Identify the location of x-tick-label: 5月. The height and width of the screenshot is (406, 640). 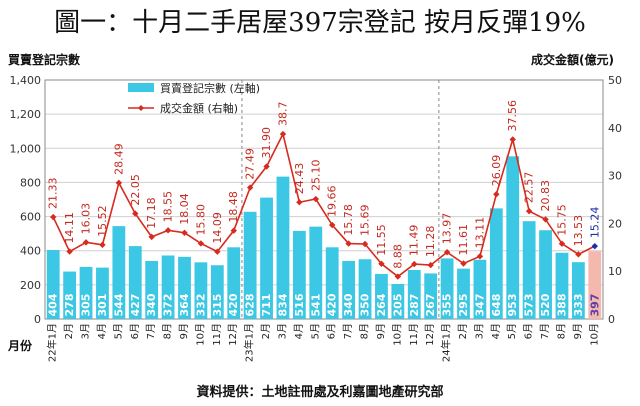
(118, 331).